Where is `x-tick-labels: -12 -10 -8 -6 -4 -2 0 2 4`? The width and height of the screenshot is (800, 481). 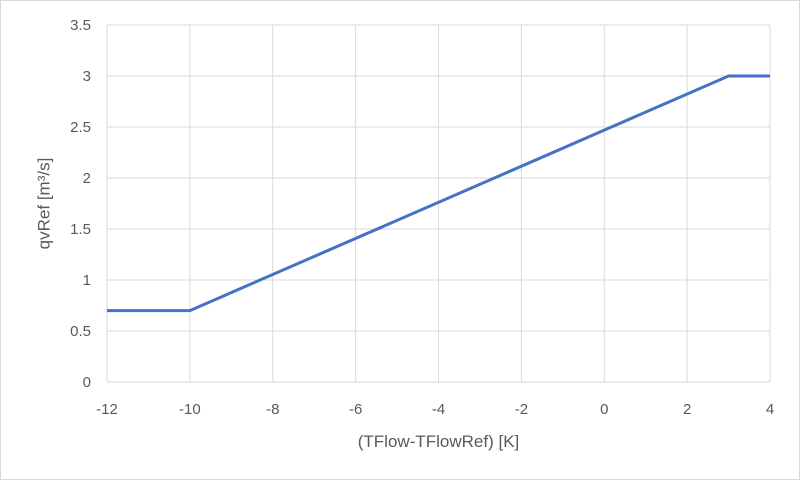 x-tick-labels: -12 -10 -8 -6 -4 -2 0 2 4 is located at coordinates (435, 409).